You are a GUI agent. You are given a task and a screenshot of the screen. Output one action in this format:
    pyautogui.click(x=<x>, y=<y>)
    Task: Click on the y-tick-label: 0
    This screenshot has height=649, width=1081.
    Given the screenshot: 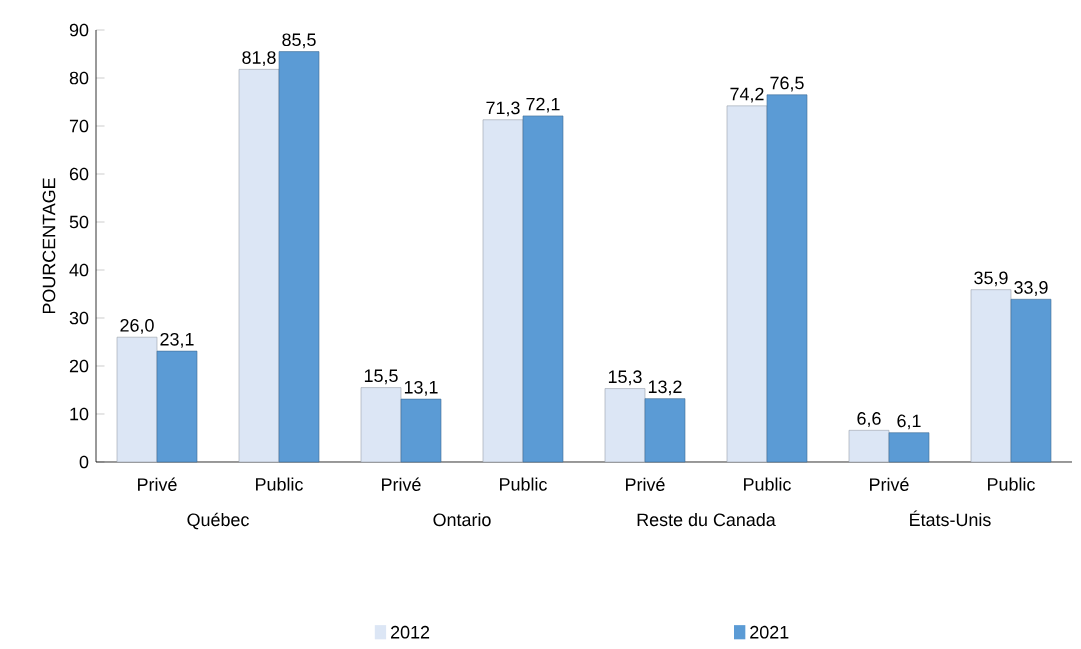 What is the action you would take?
    pyautogui.click(x=84, y=462)
    